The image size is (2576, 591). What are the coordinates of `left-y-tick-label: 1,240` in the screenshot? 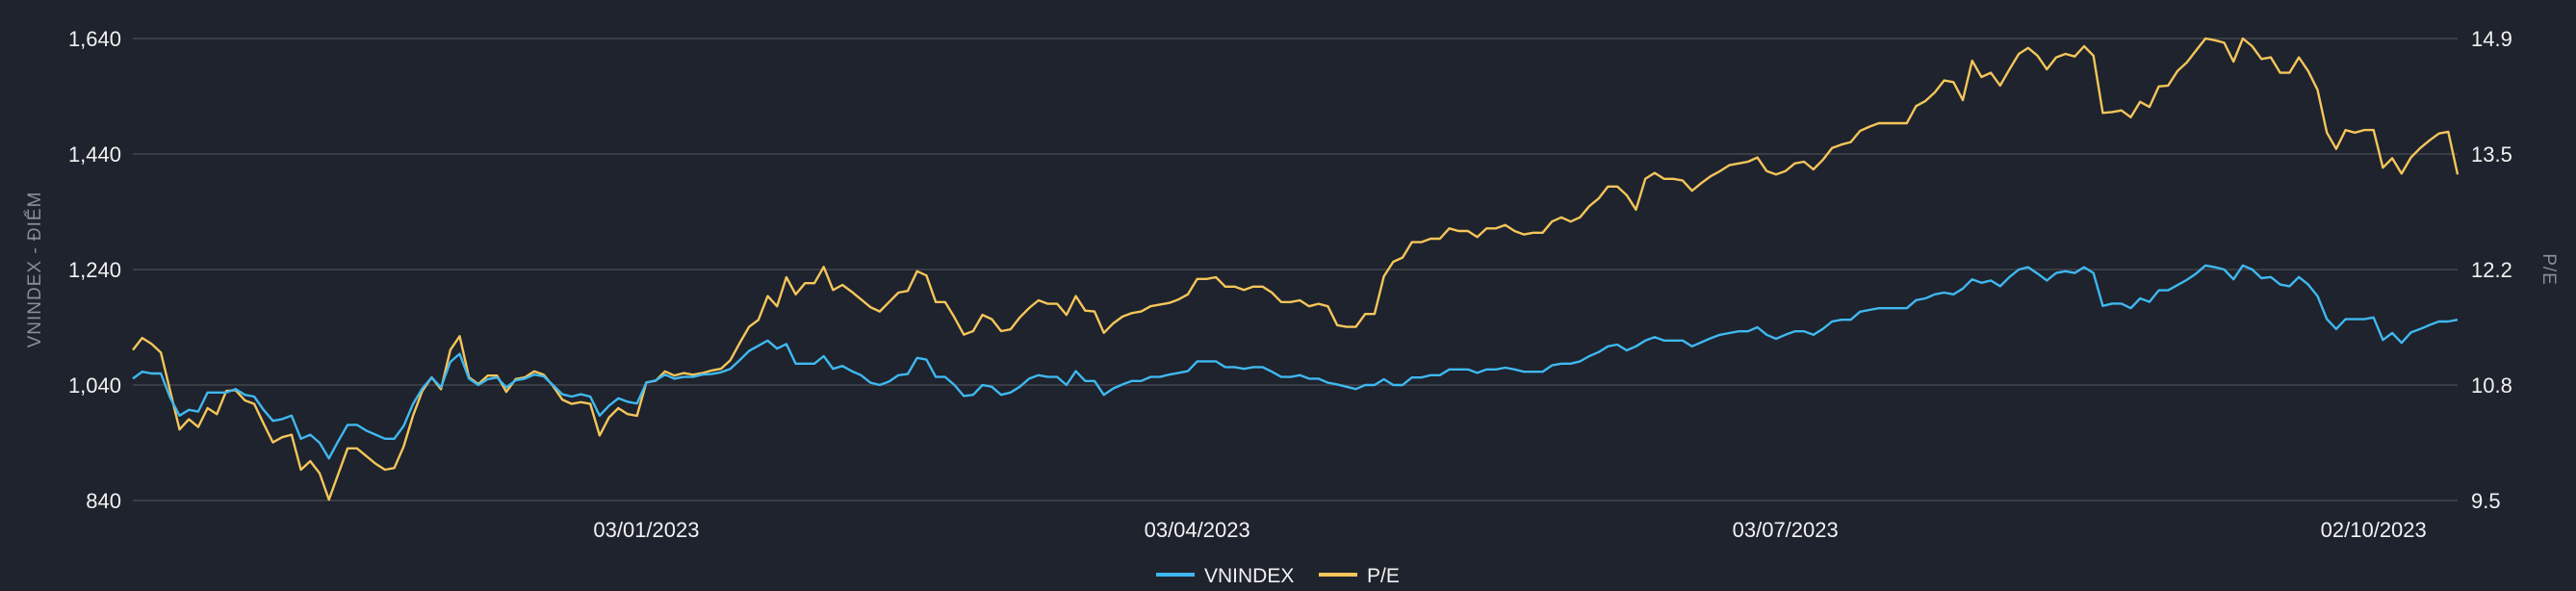 It's located at (94, 270).